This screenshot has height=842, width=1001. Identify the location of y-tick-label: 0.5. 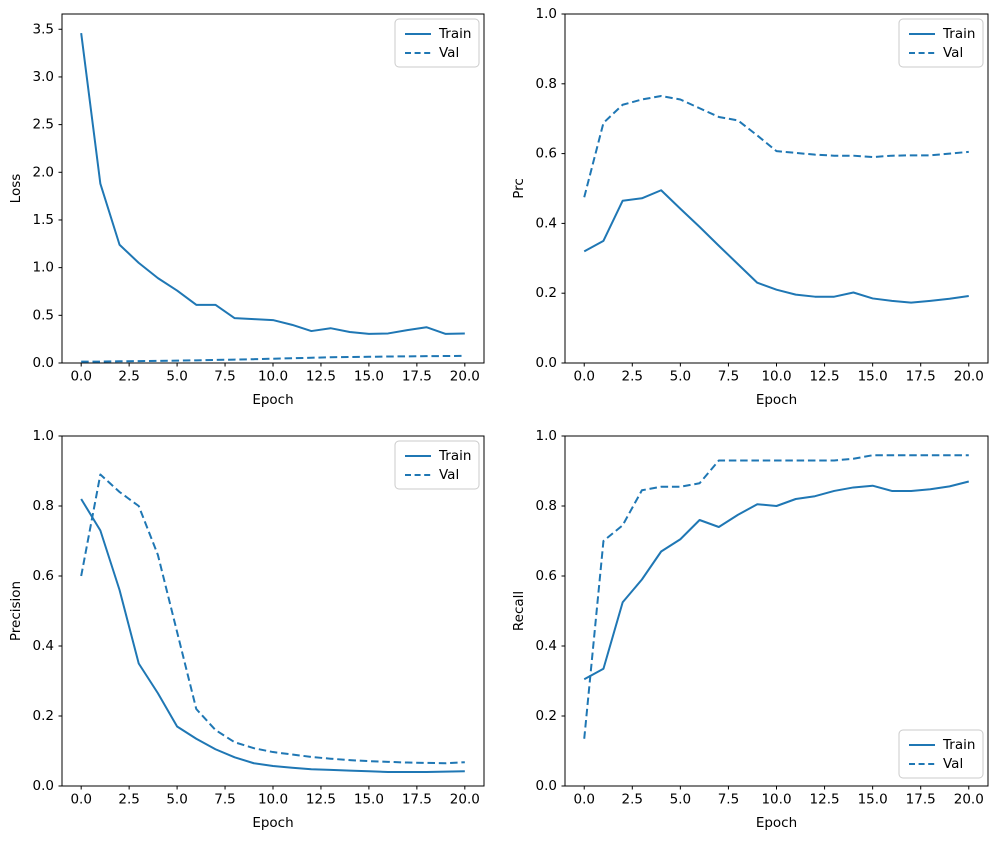
(43, 315).